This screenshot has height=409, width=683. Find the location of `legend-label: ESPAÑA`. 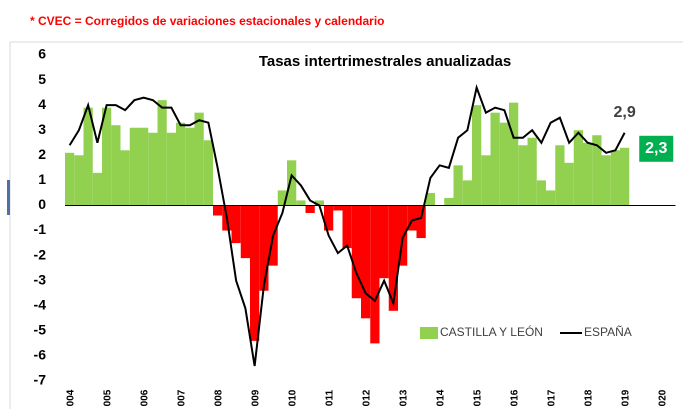

legend-label: ESPAÑA is located at coordinates (608, 332).